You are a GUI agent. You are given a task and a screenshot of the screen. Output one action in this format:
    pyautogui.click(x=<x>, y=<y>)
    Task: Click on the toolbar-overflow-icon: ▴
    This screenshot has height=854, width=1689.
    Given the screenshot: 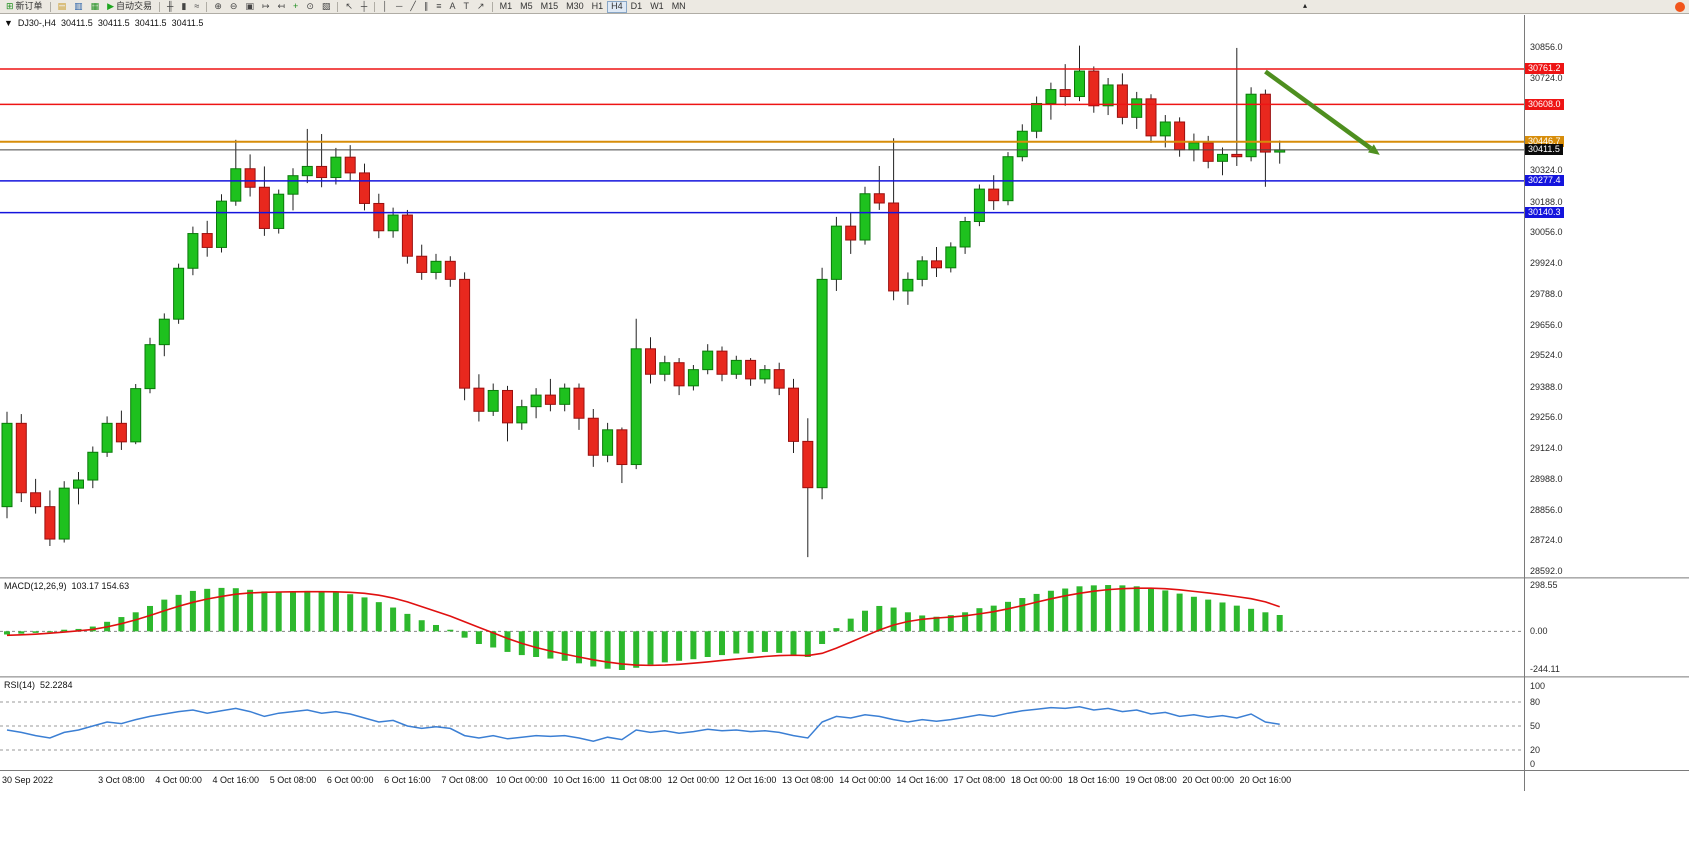 What is the action you would take?
    pyautogui.click(x=1305, y=5)
    